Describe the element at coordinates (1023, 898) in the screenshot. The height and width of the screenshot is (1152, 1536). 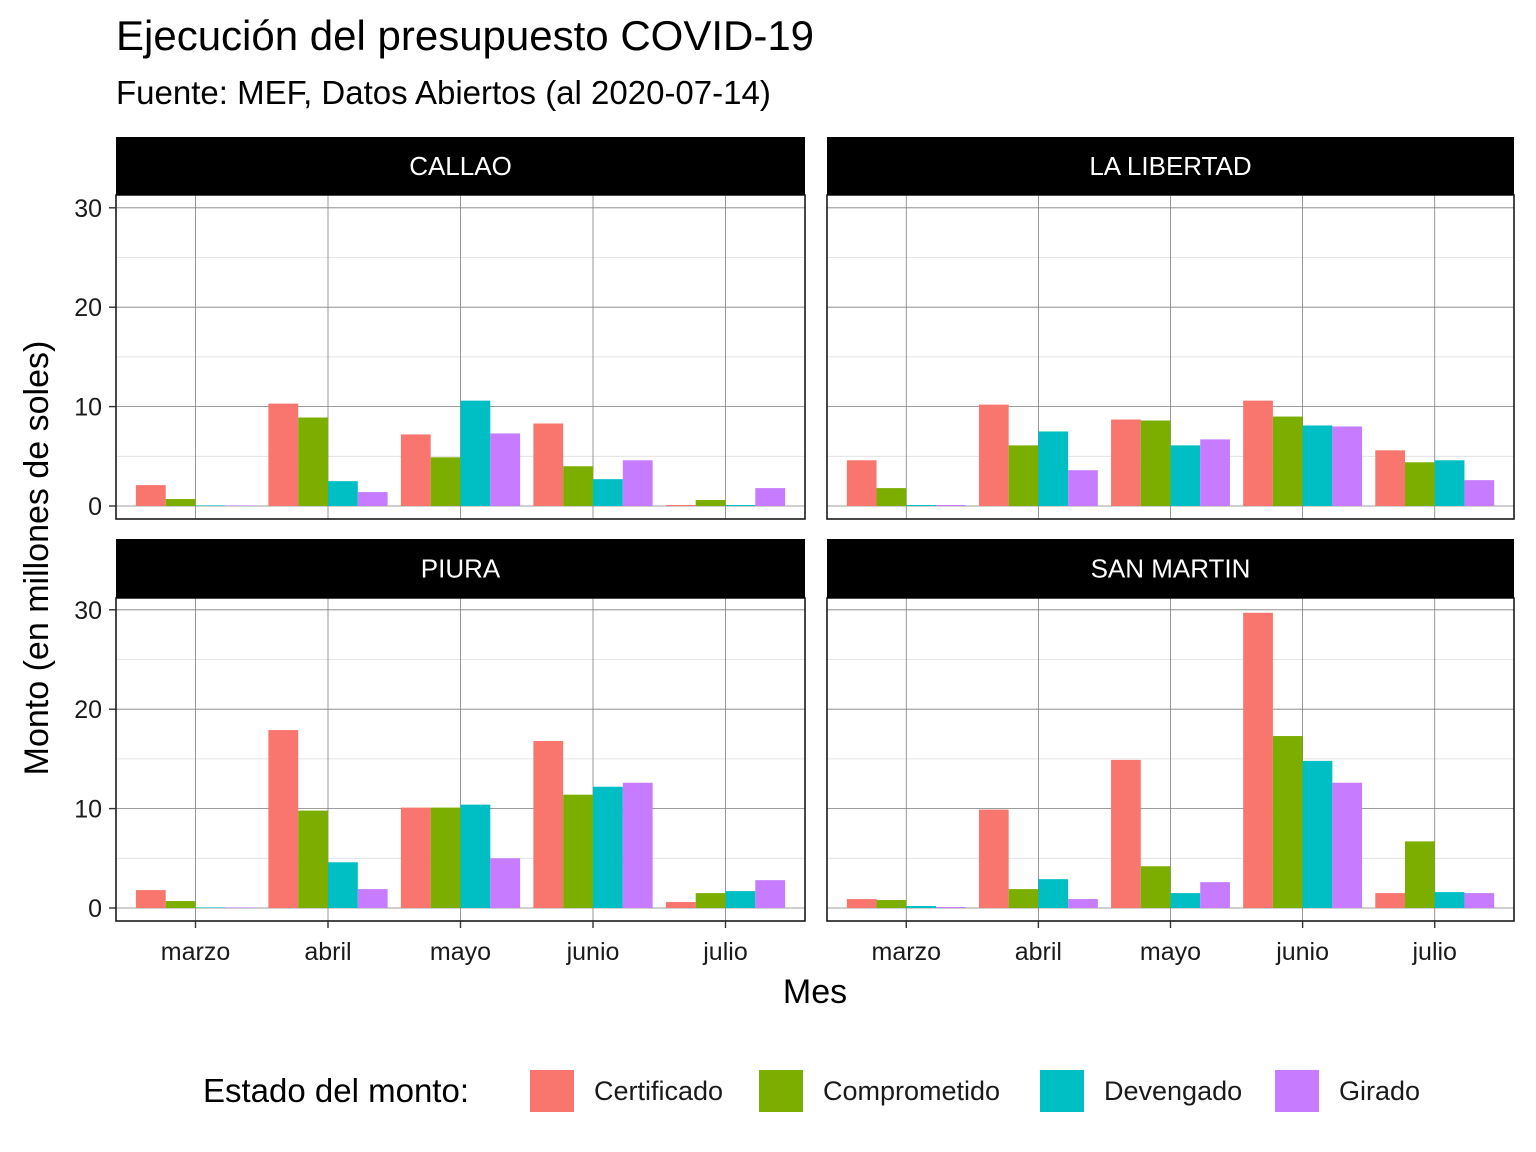
I see `bar-san-martin-abril-comprometido` at that location.